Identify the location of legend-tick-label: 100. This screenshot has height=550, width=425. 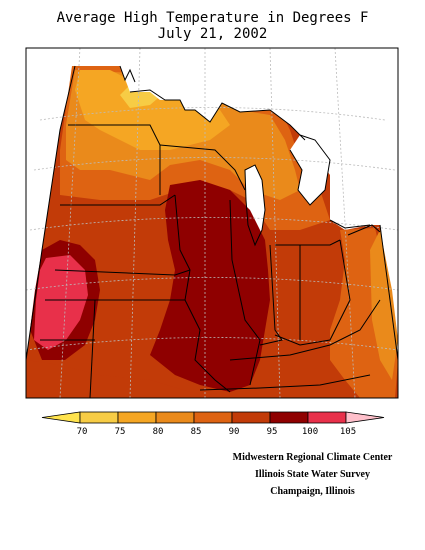
(310, 432).